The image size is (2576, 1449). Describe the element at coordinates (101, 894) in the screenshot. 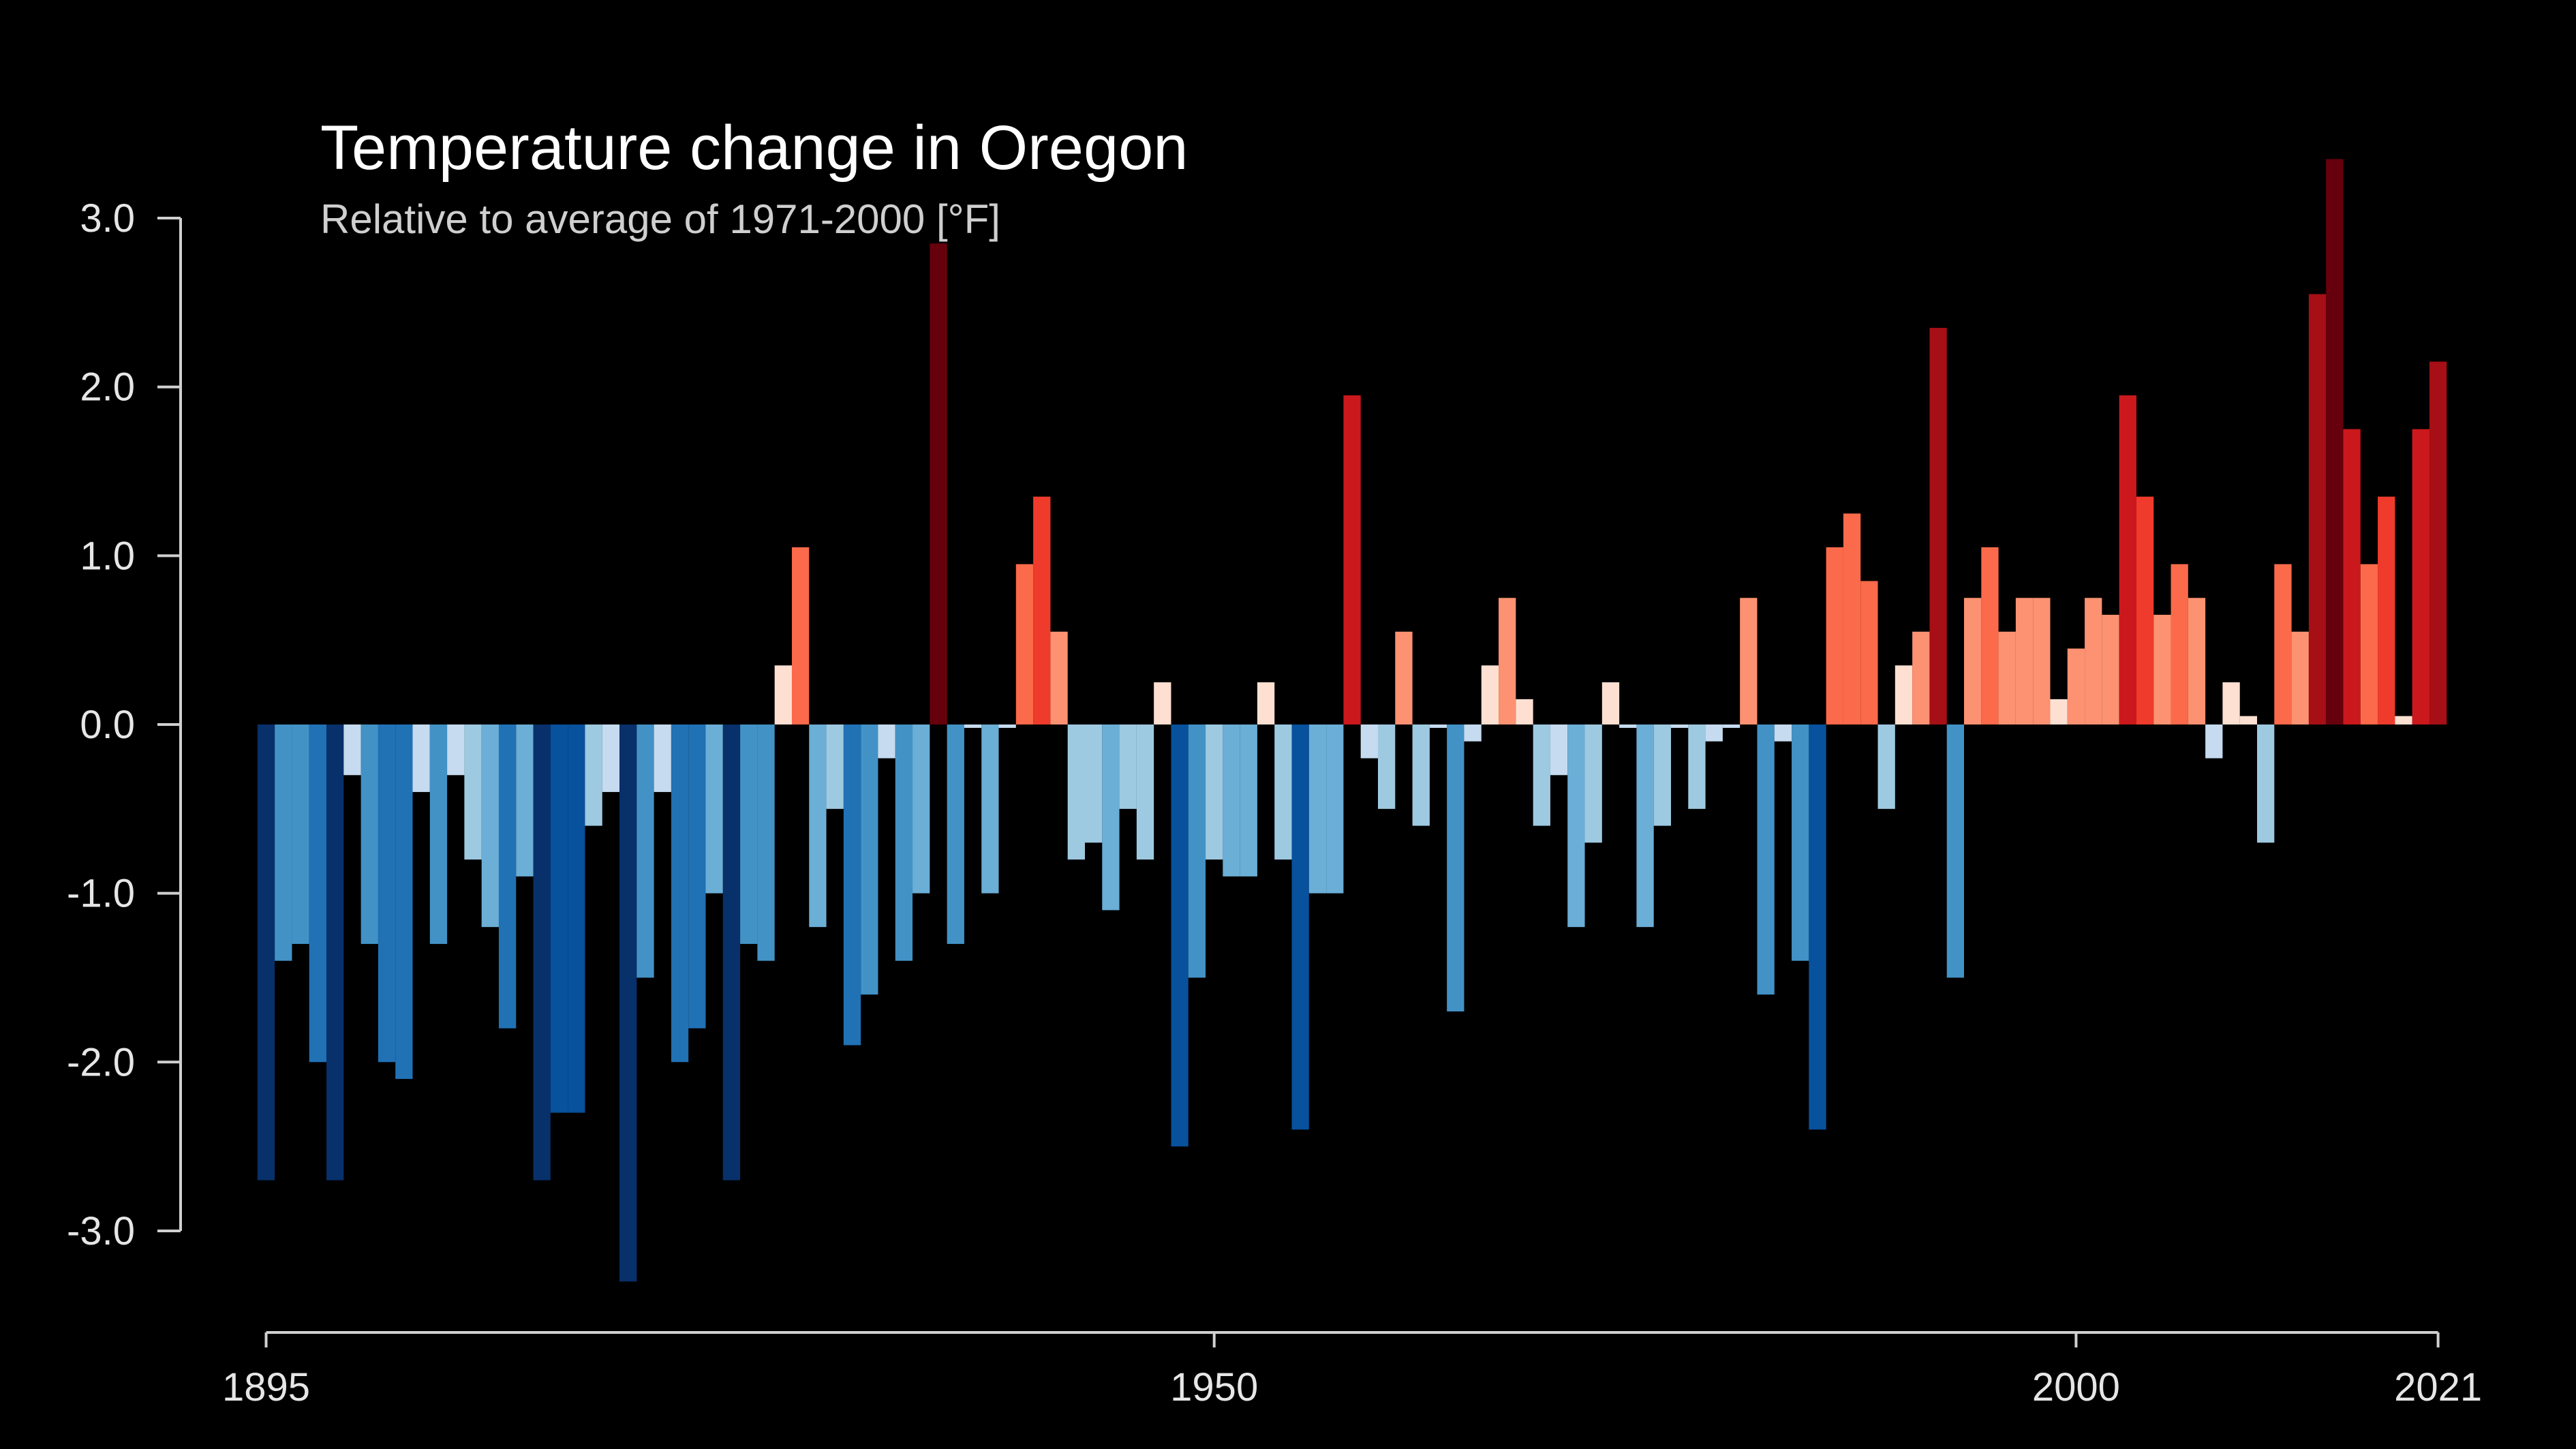

I see `y-tick-label: -1.0` at that location.